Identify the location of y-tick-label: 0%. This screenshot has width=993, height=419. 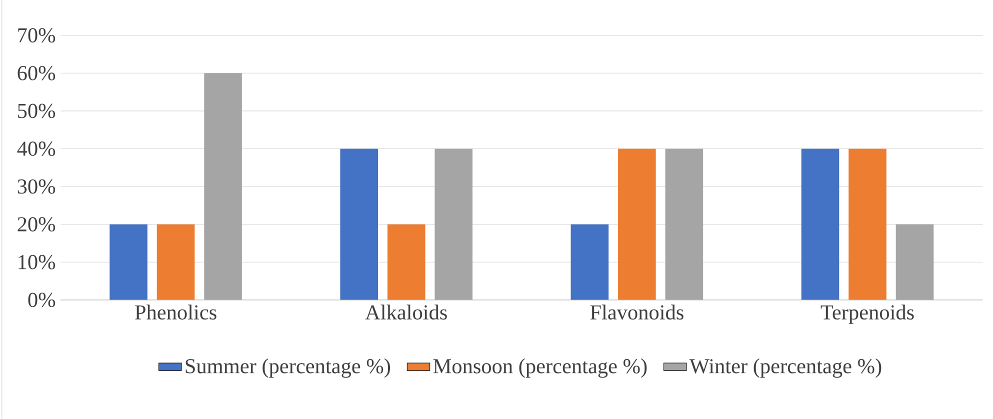
(42, 300).